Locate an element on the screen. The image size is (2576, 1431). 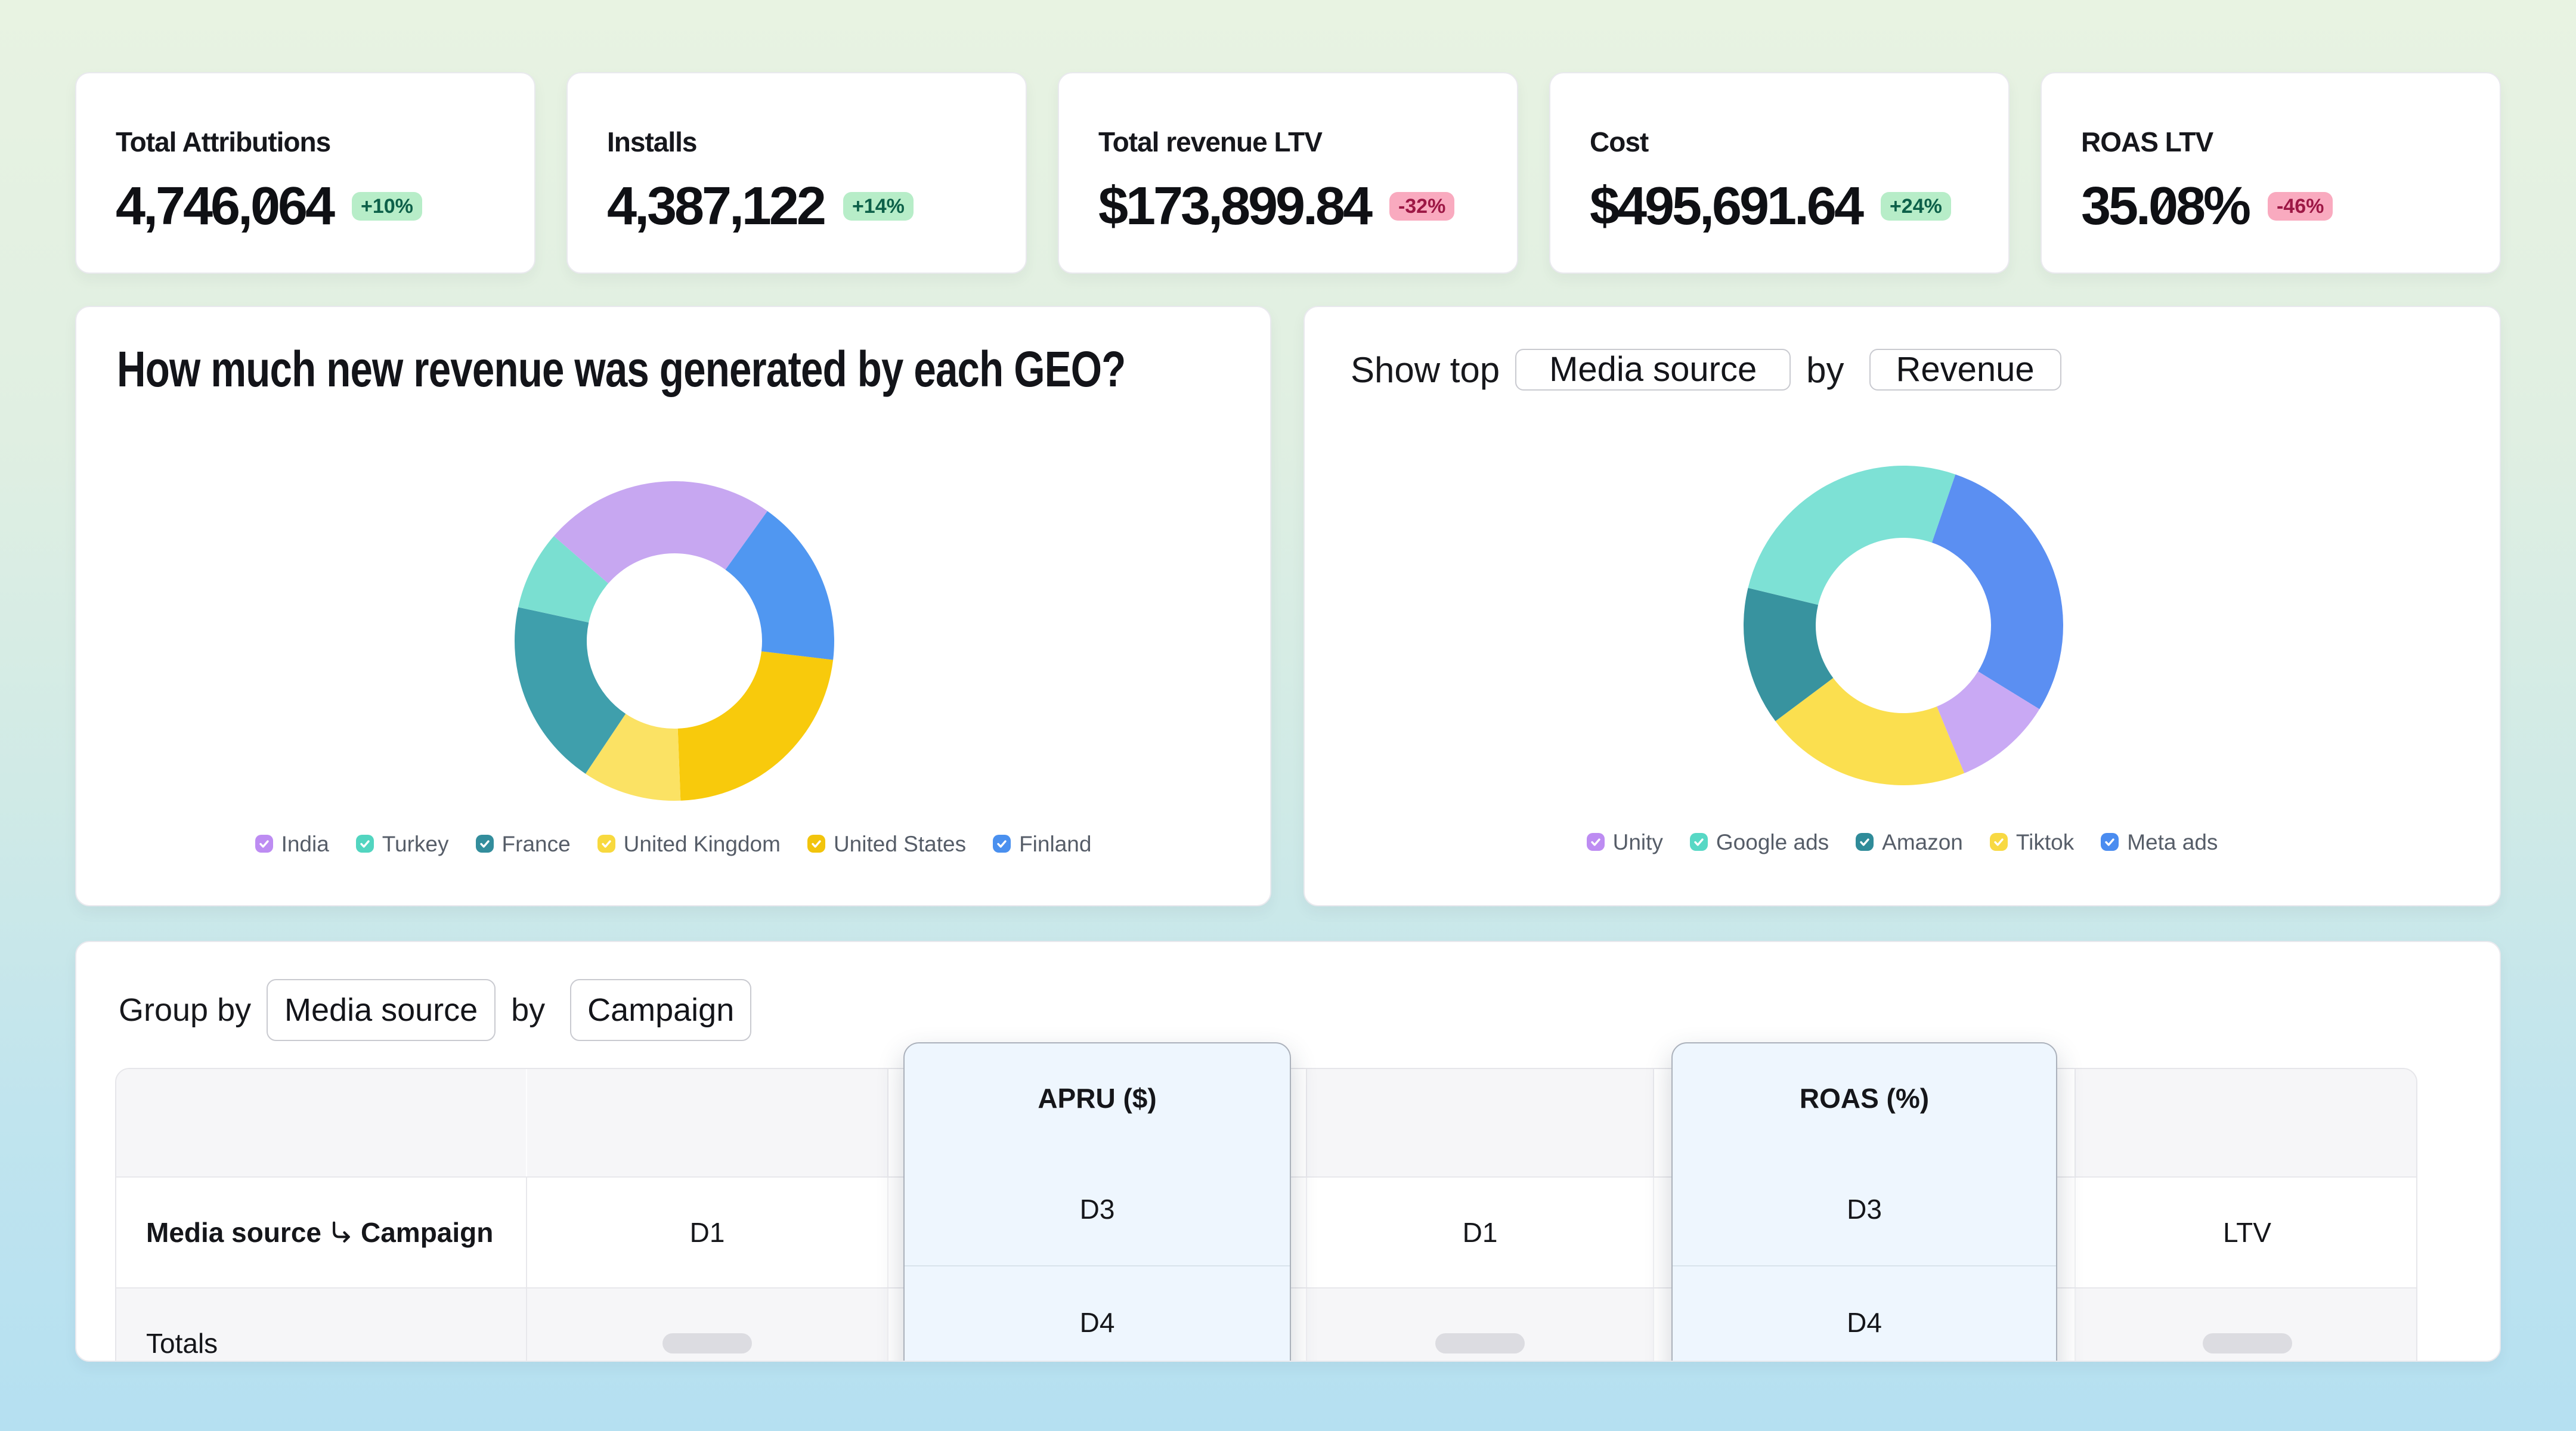
column-header-d1-2: D1 is located at coordinates (1480, 1232).